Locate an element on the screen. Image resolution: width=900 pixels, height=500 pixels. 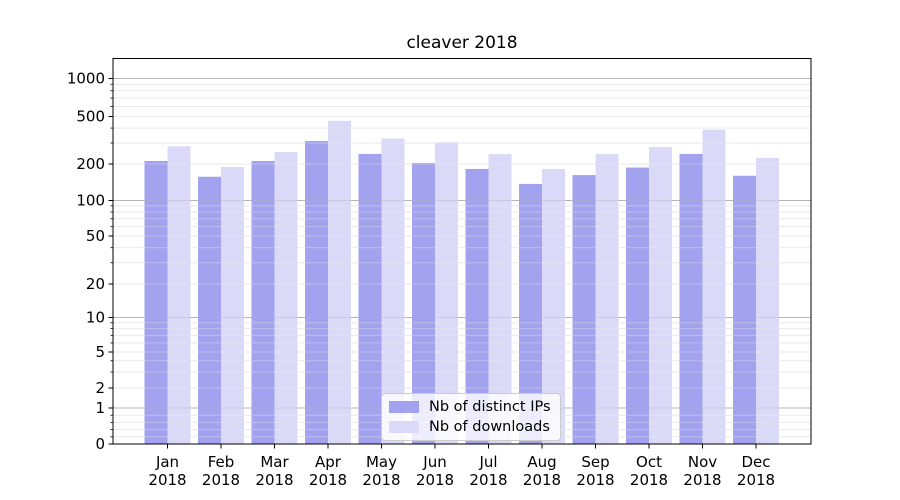
x-tick-label: May 2018 is located at coordinates (381, 471).